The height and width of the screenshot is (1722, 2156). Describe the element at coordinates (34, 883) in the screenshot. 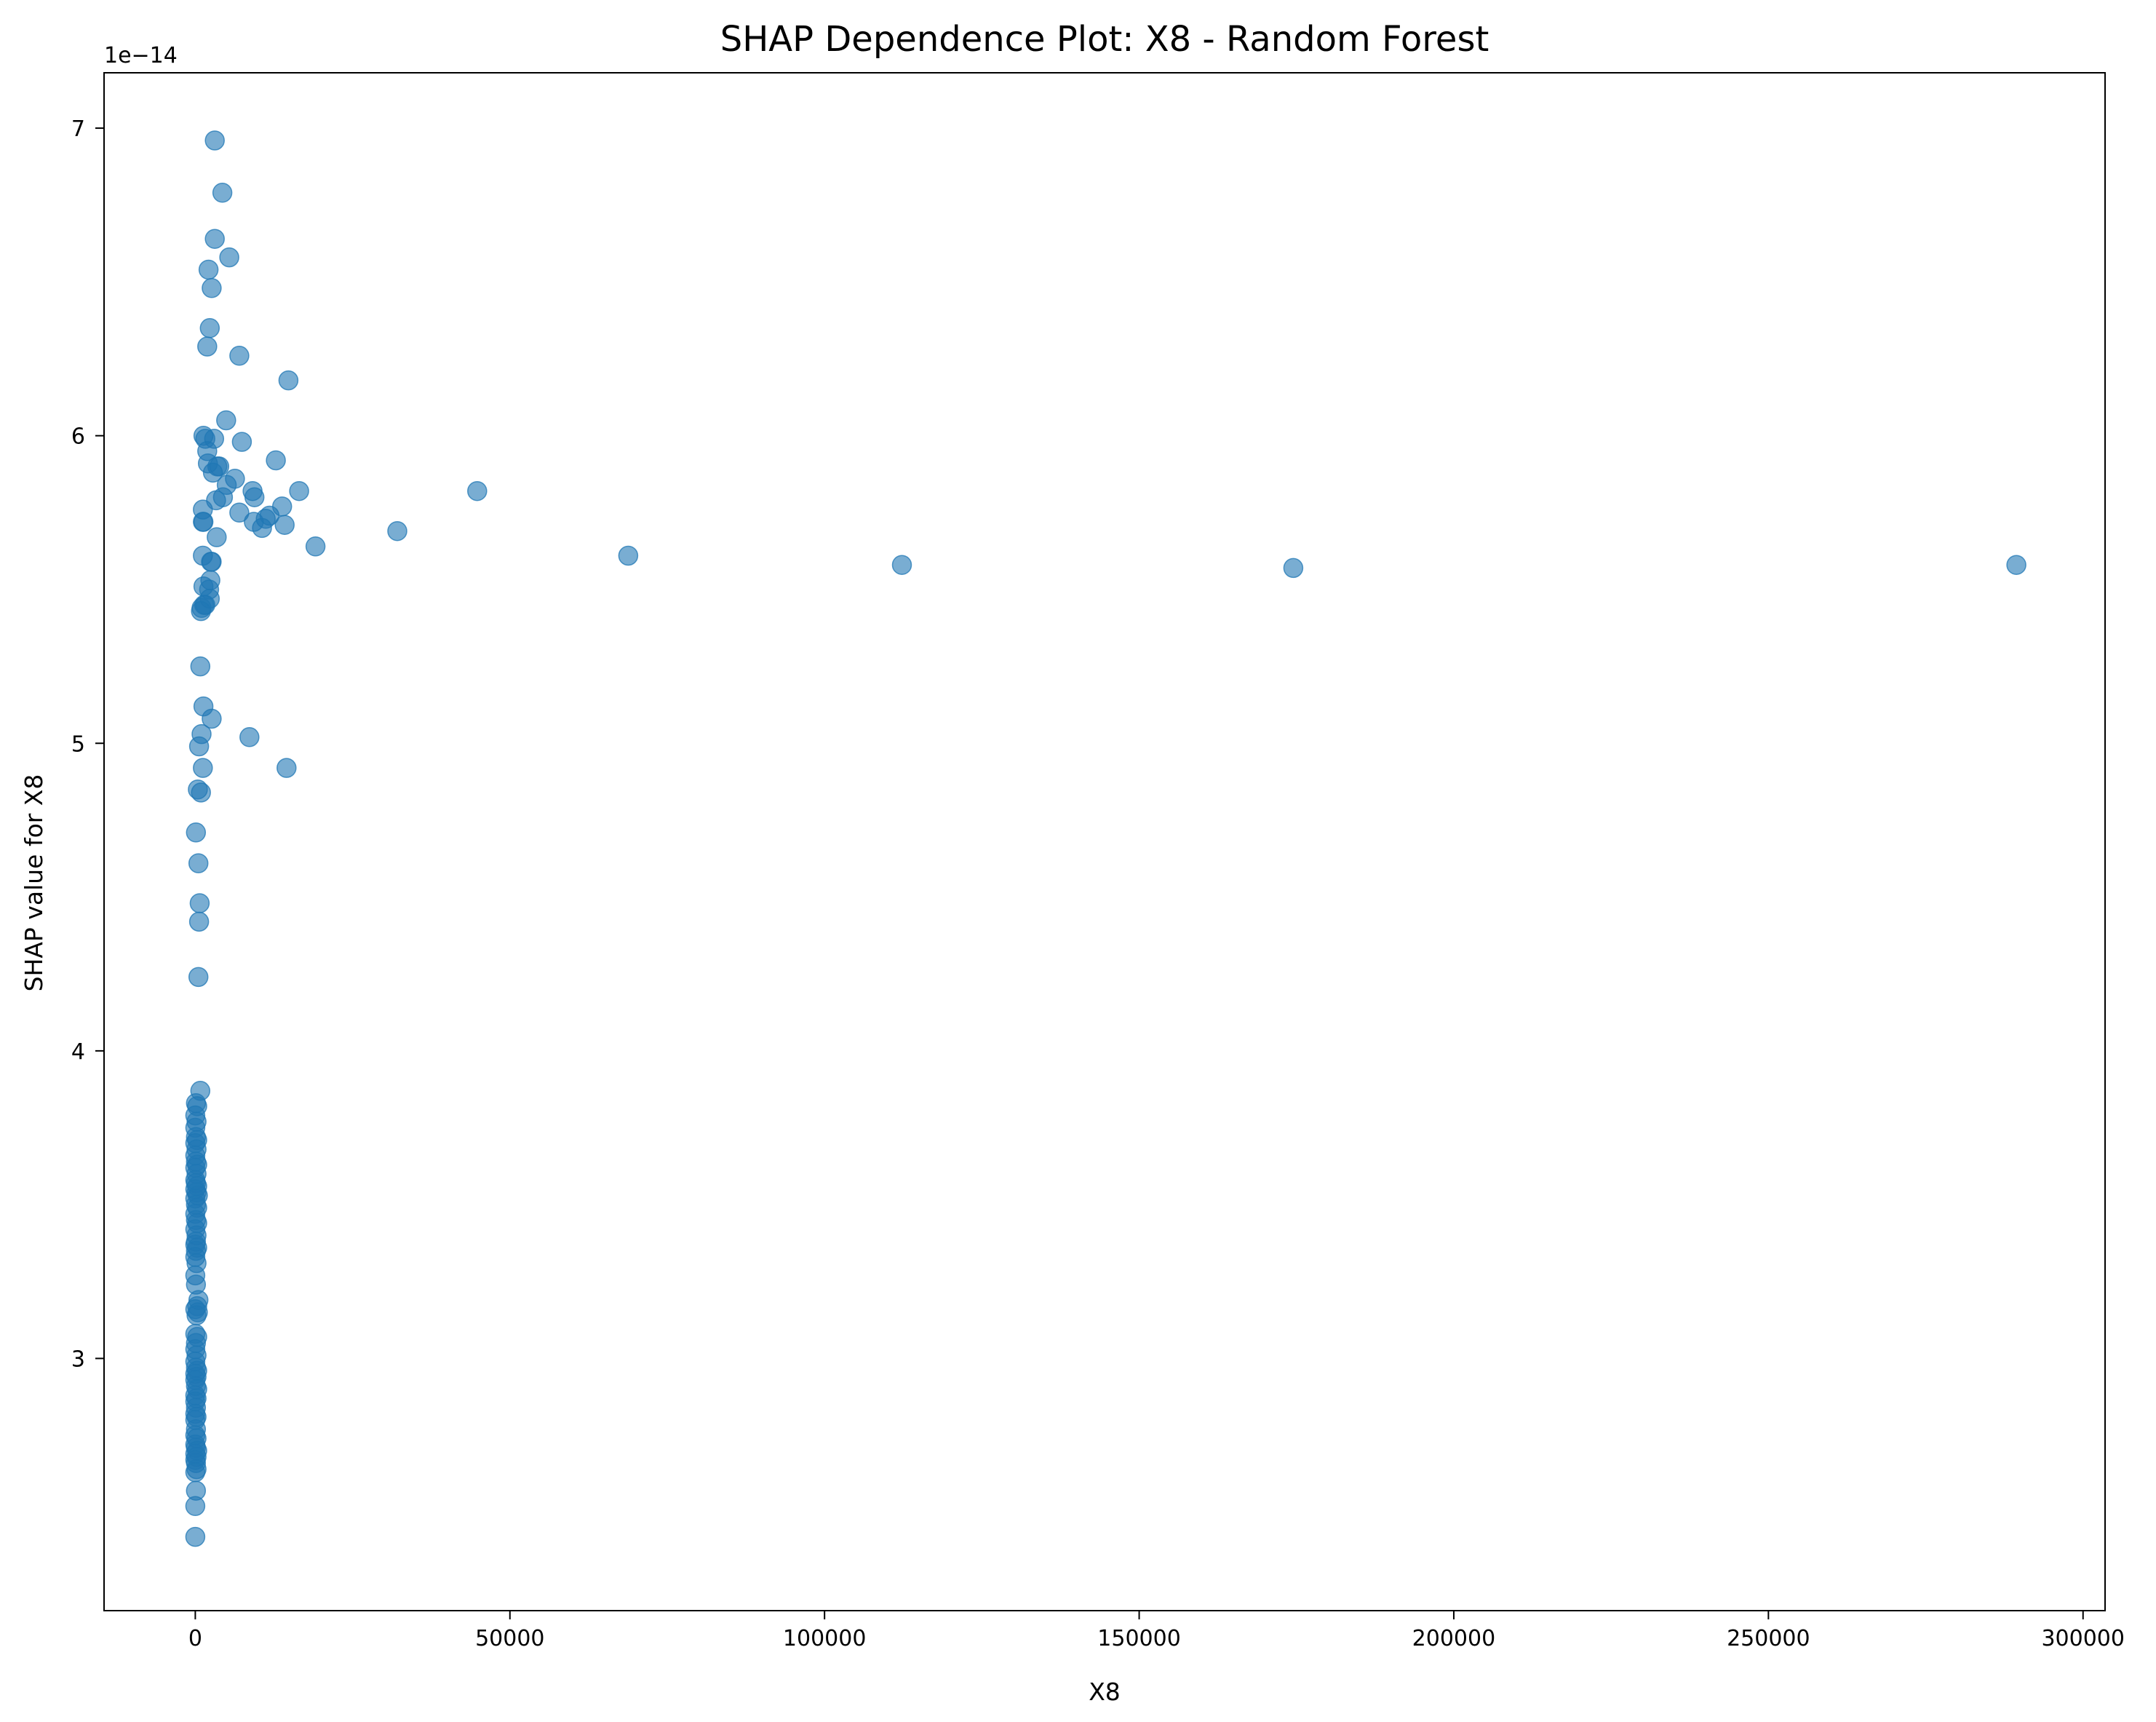

I see `y-axis-label: SHAP value for X8` at that location.